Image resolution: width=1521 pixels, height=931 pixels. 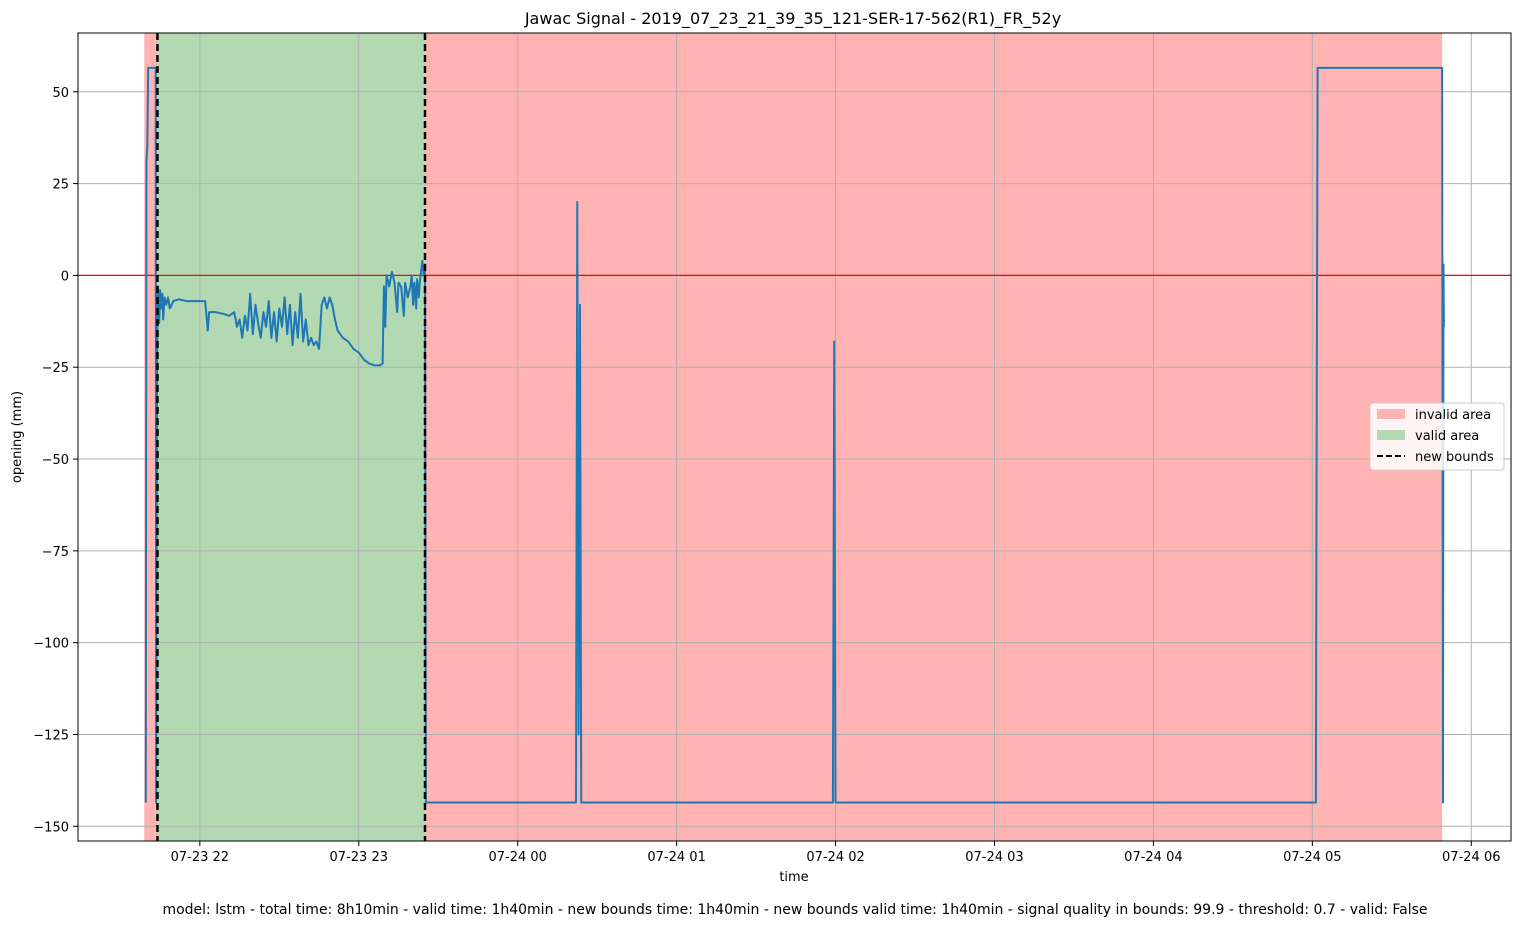 What do you see at coordinates (17, 437) in the screenshot?
I see `y-axis-label: opening (mm)` at bounding box center [17, 437].